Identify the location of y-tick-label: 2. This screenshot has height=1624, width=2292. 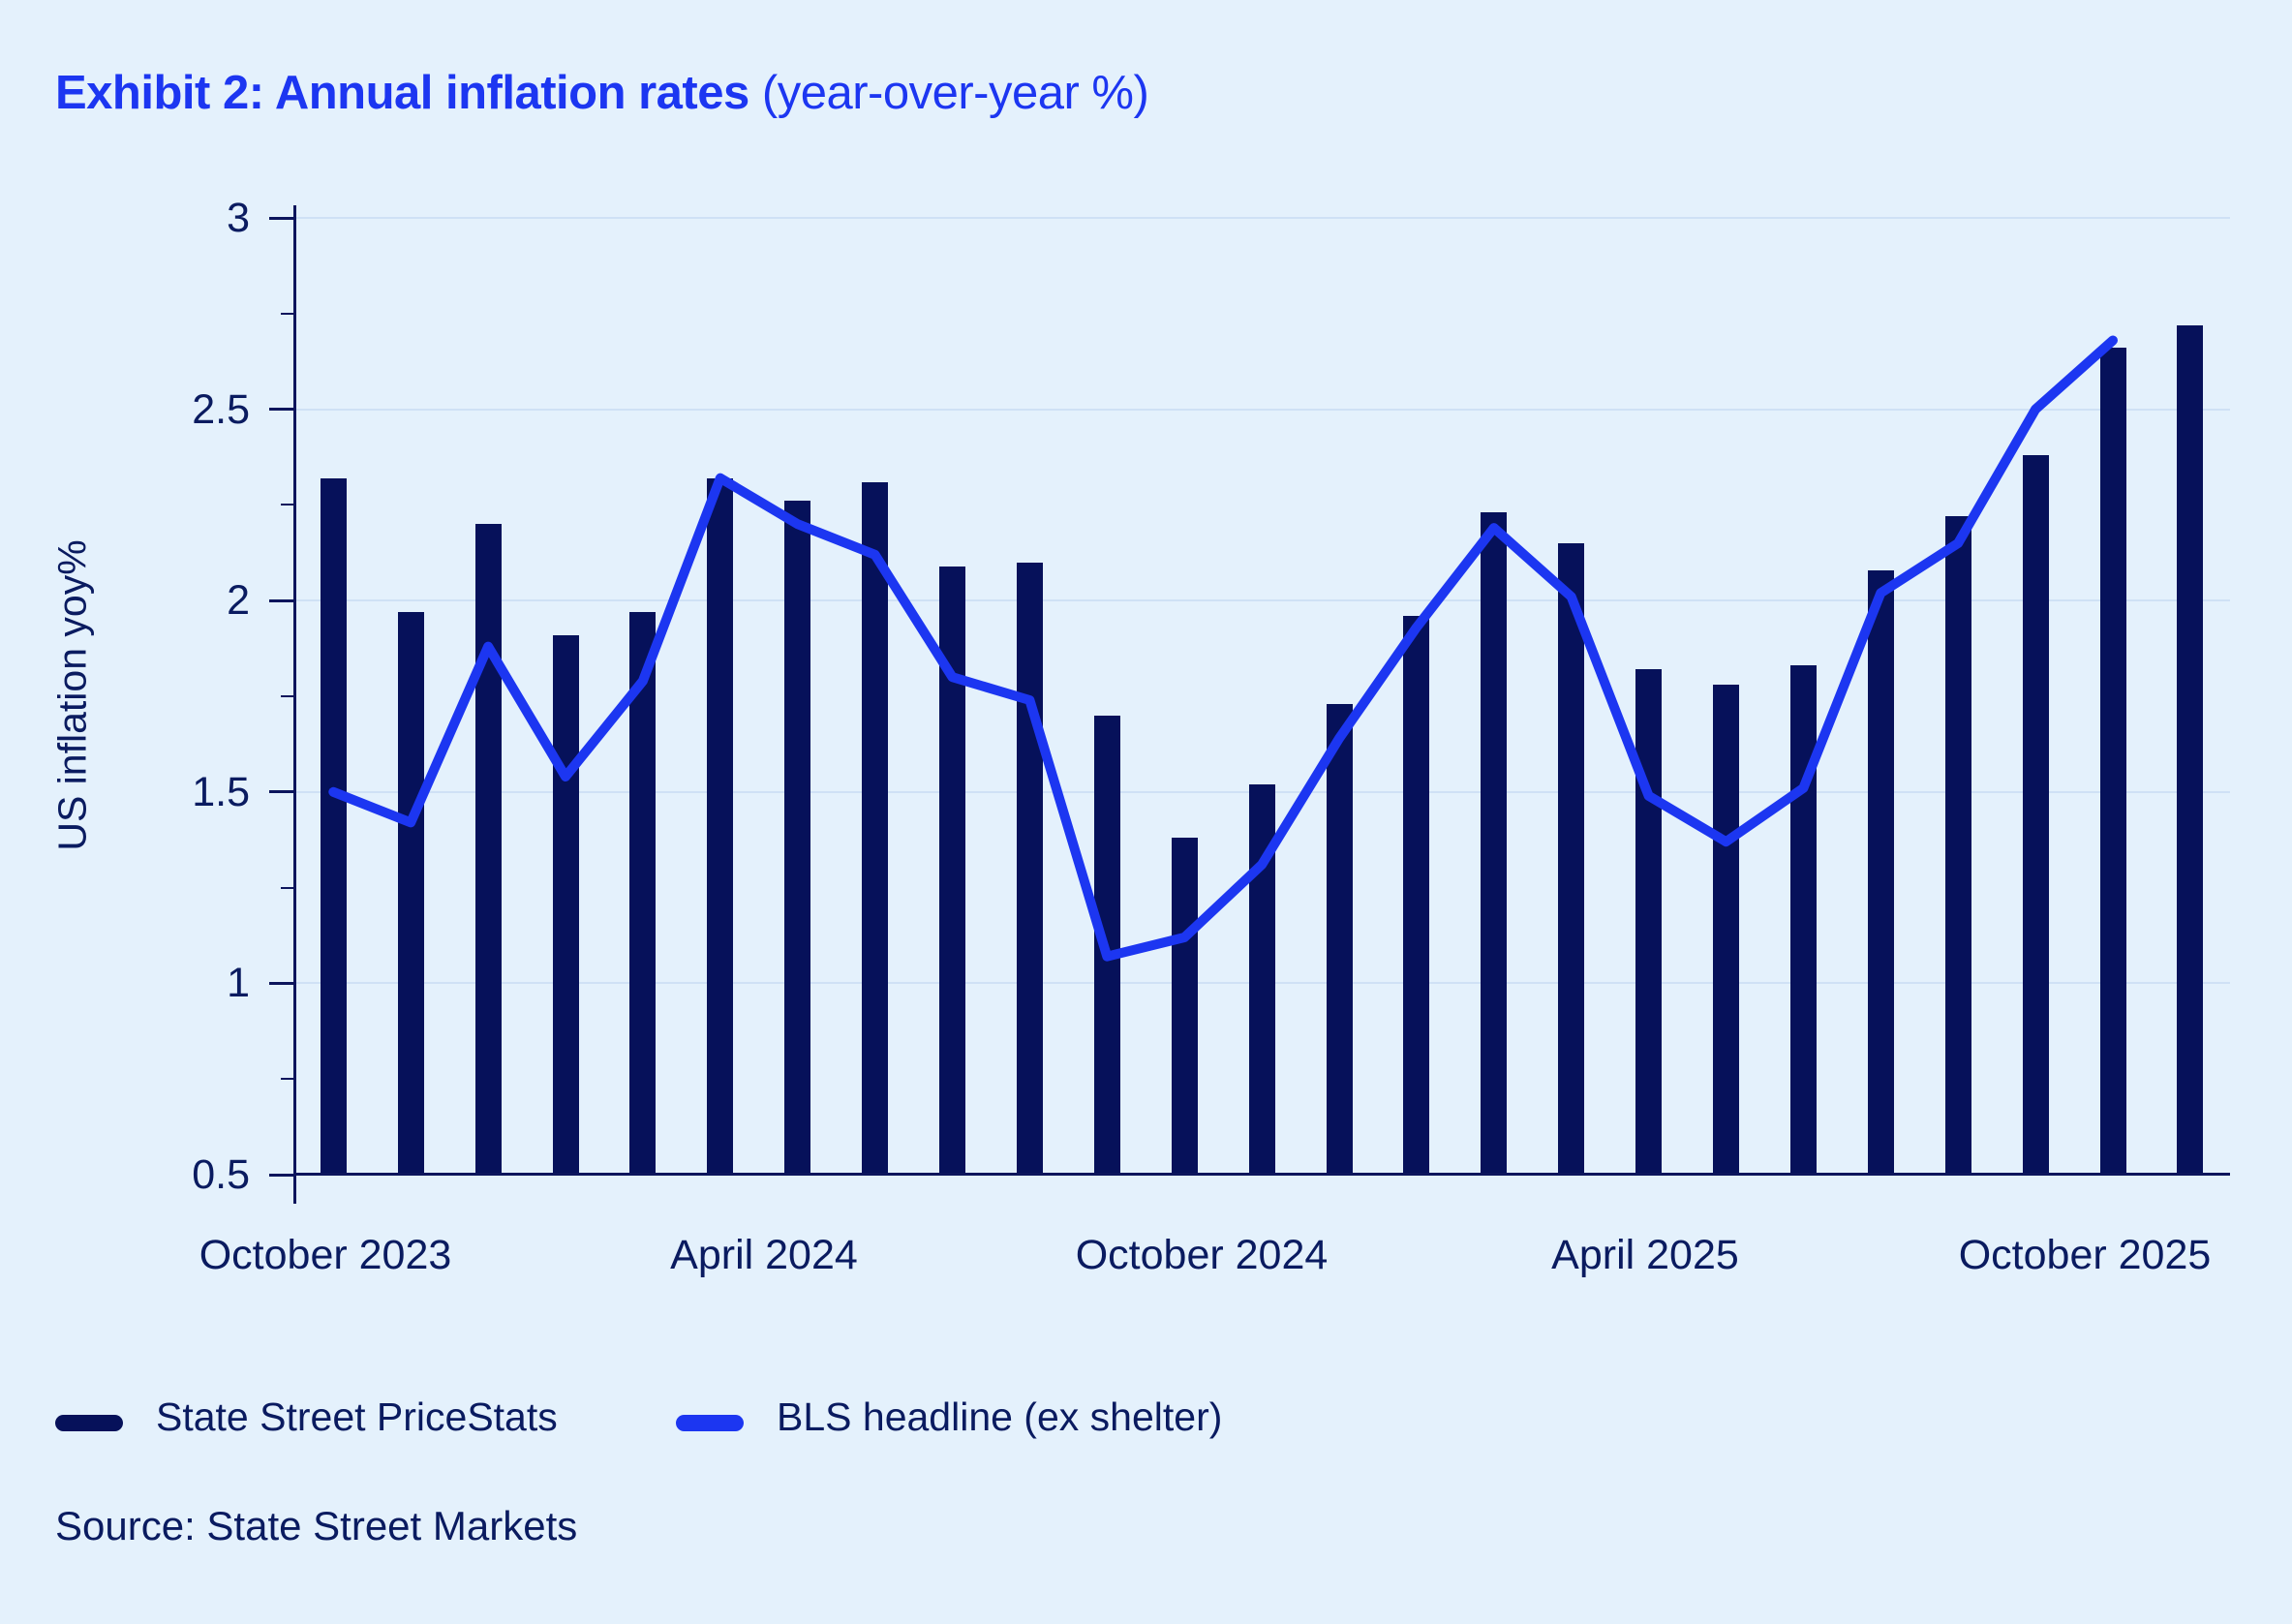
(238, 601).